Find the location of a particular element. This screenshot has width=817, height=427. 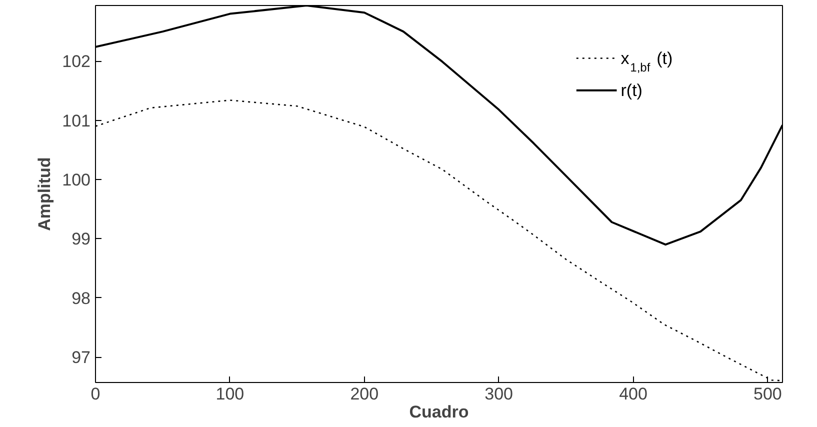

x-tick-label: 400 is located at coordinates (633, 394).